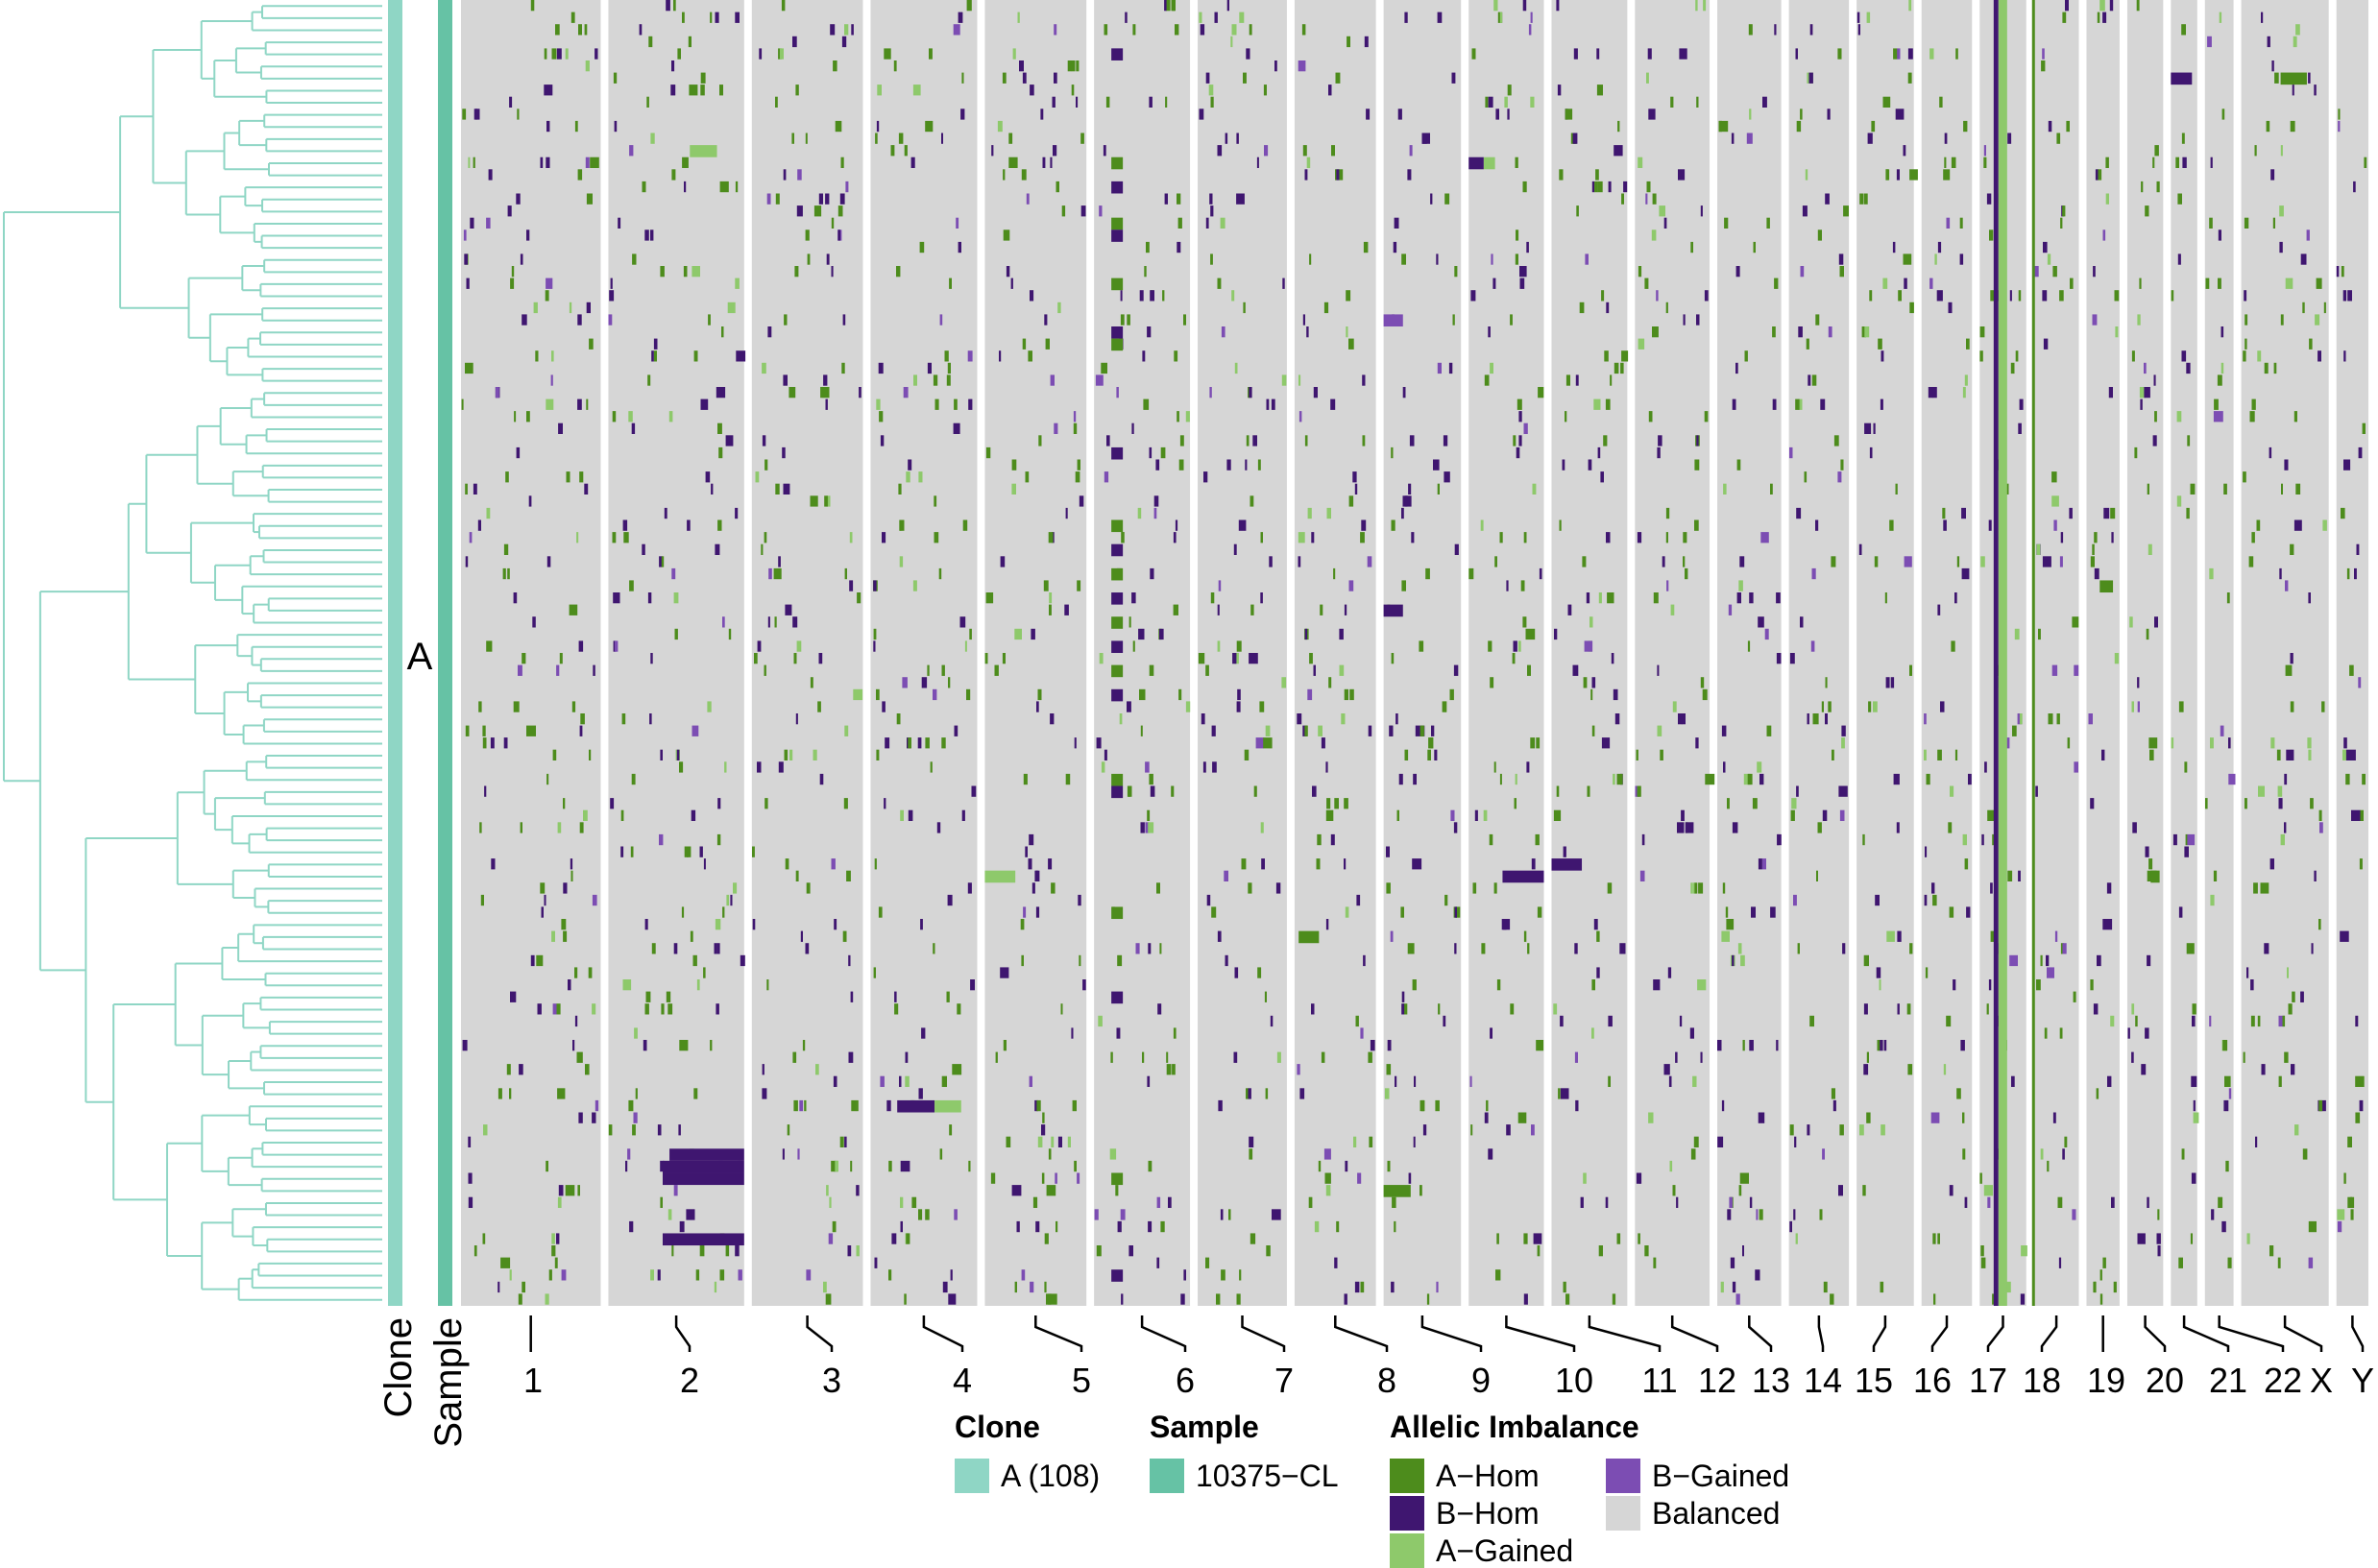 The width and height of the screenshot is (2378, 1568). Describe the element at coordinates (703, 151) in the screenshot. I see `event-chr2` at that location.